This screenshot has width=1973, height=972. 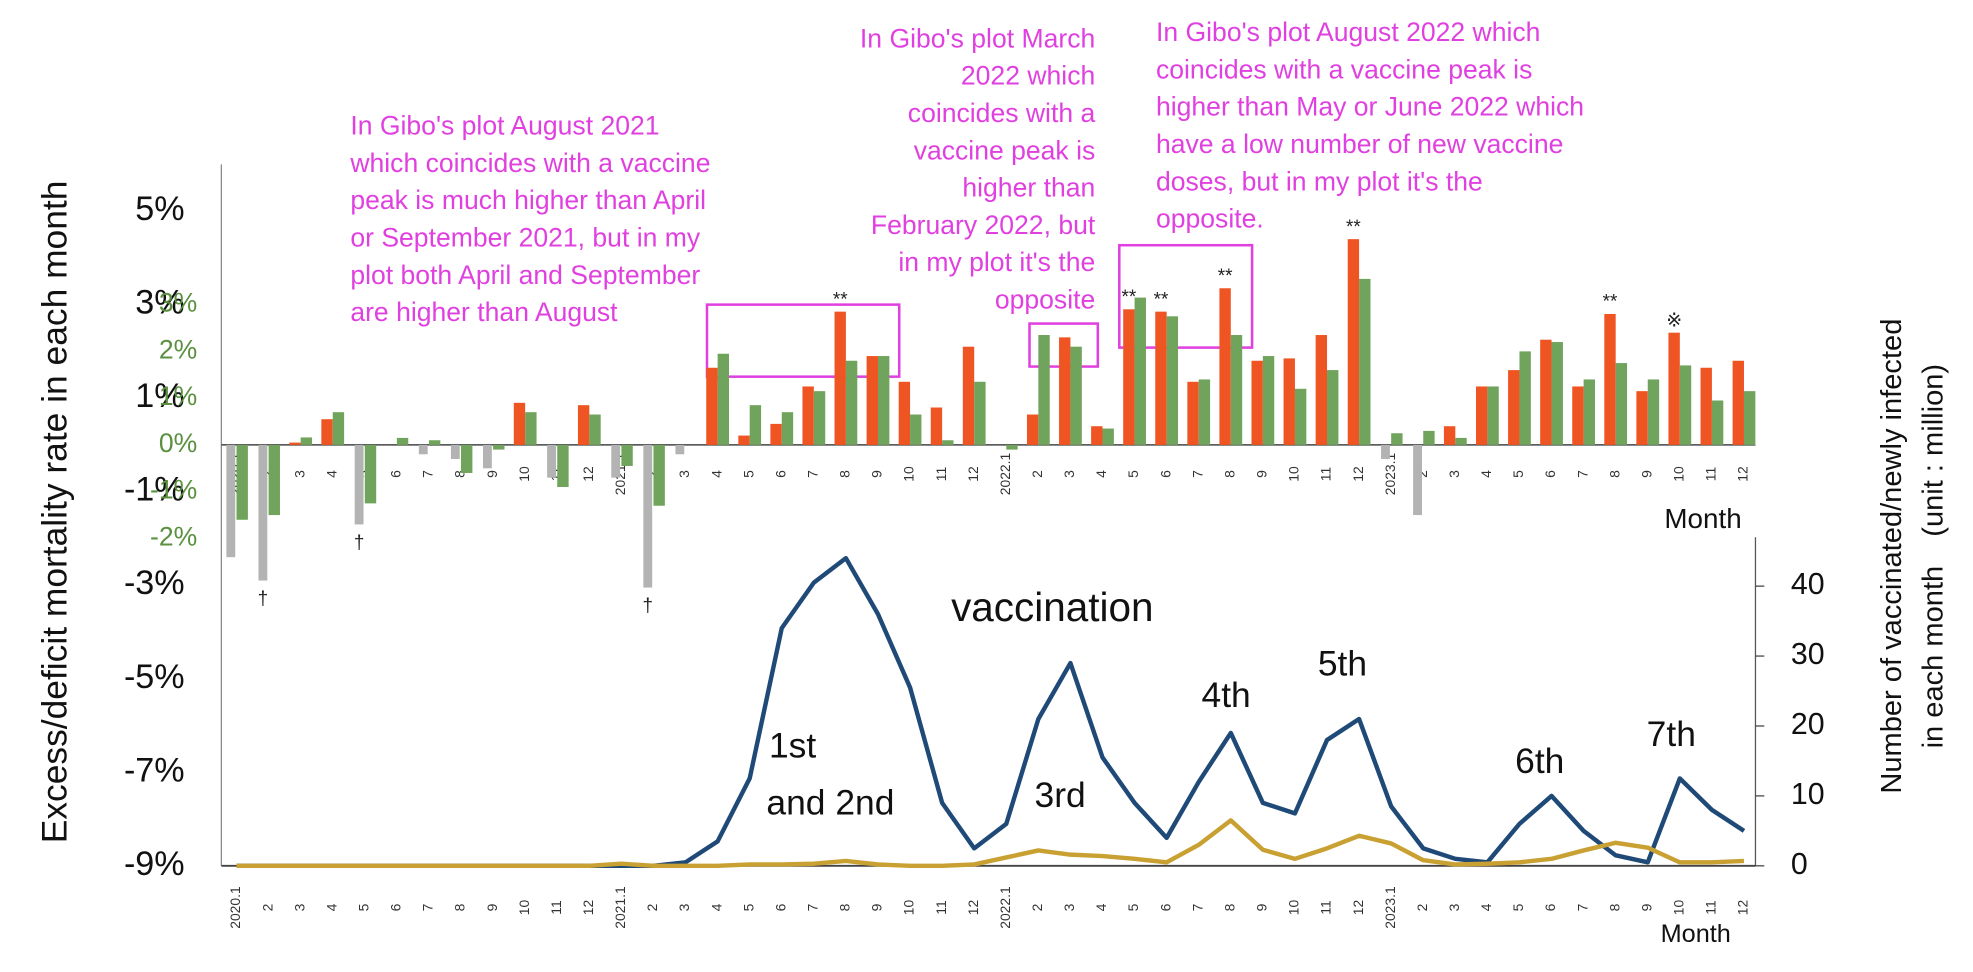 I want to click on line-annotation: vaccination, so click(x=1052, y=607).